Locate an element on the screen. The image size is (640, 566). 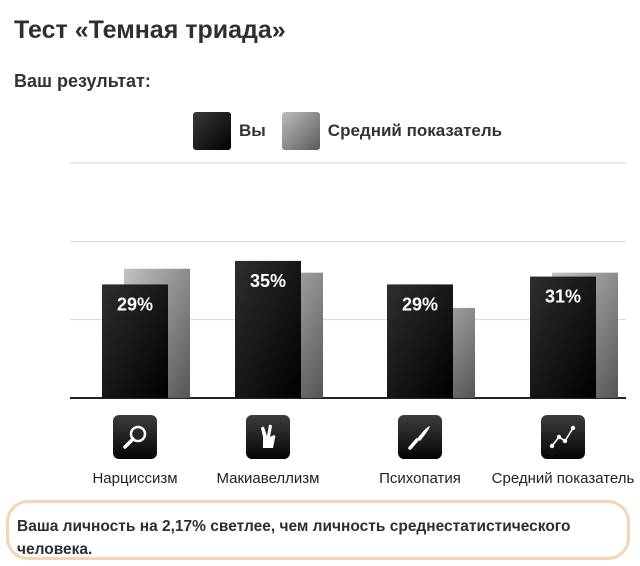
legend-swatch-you is located at coordinates (212, 131).